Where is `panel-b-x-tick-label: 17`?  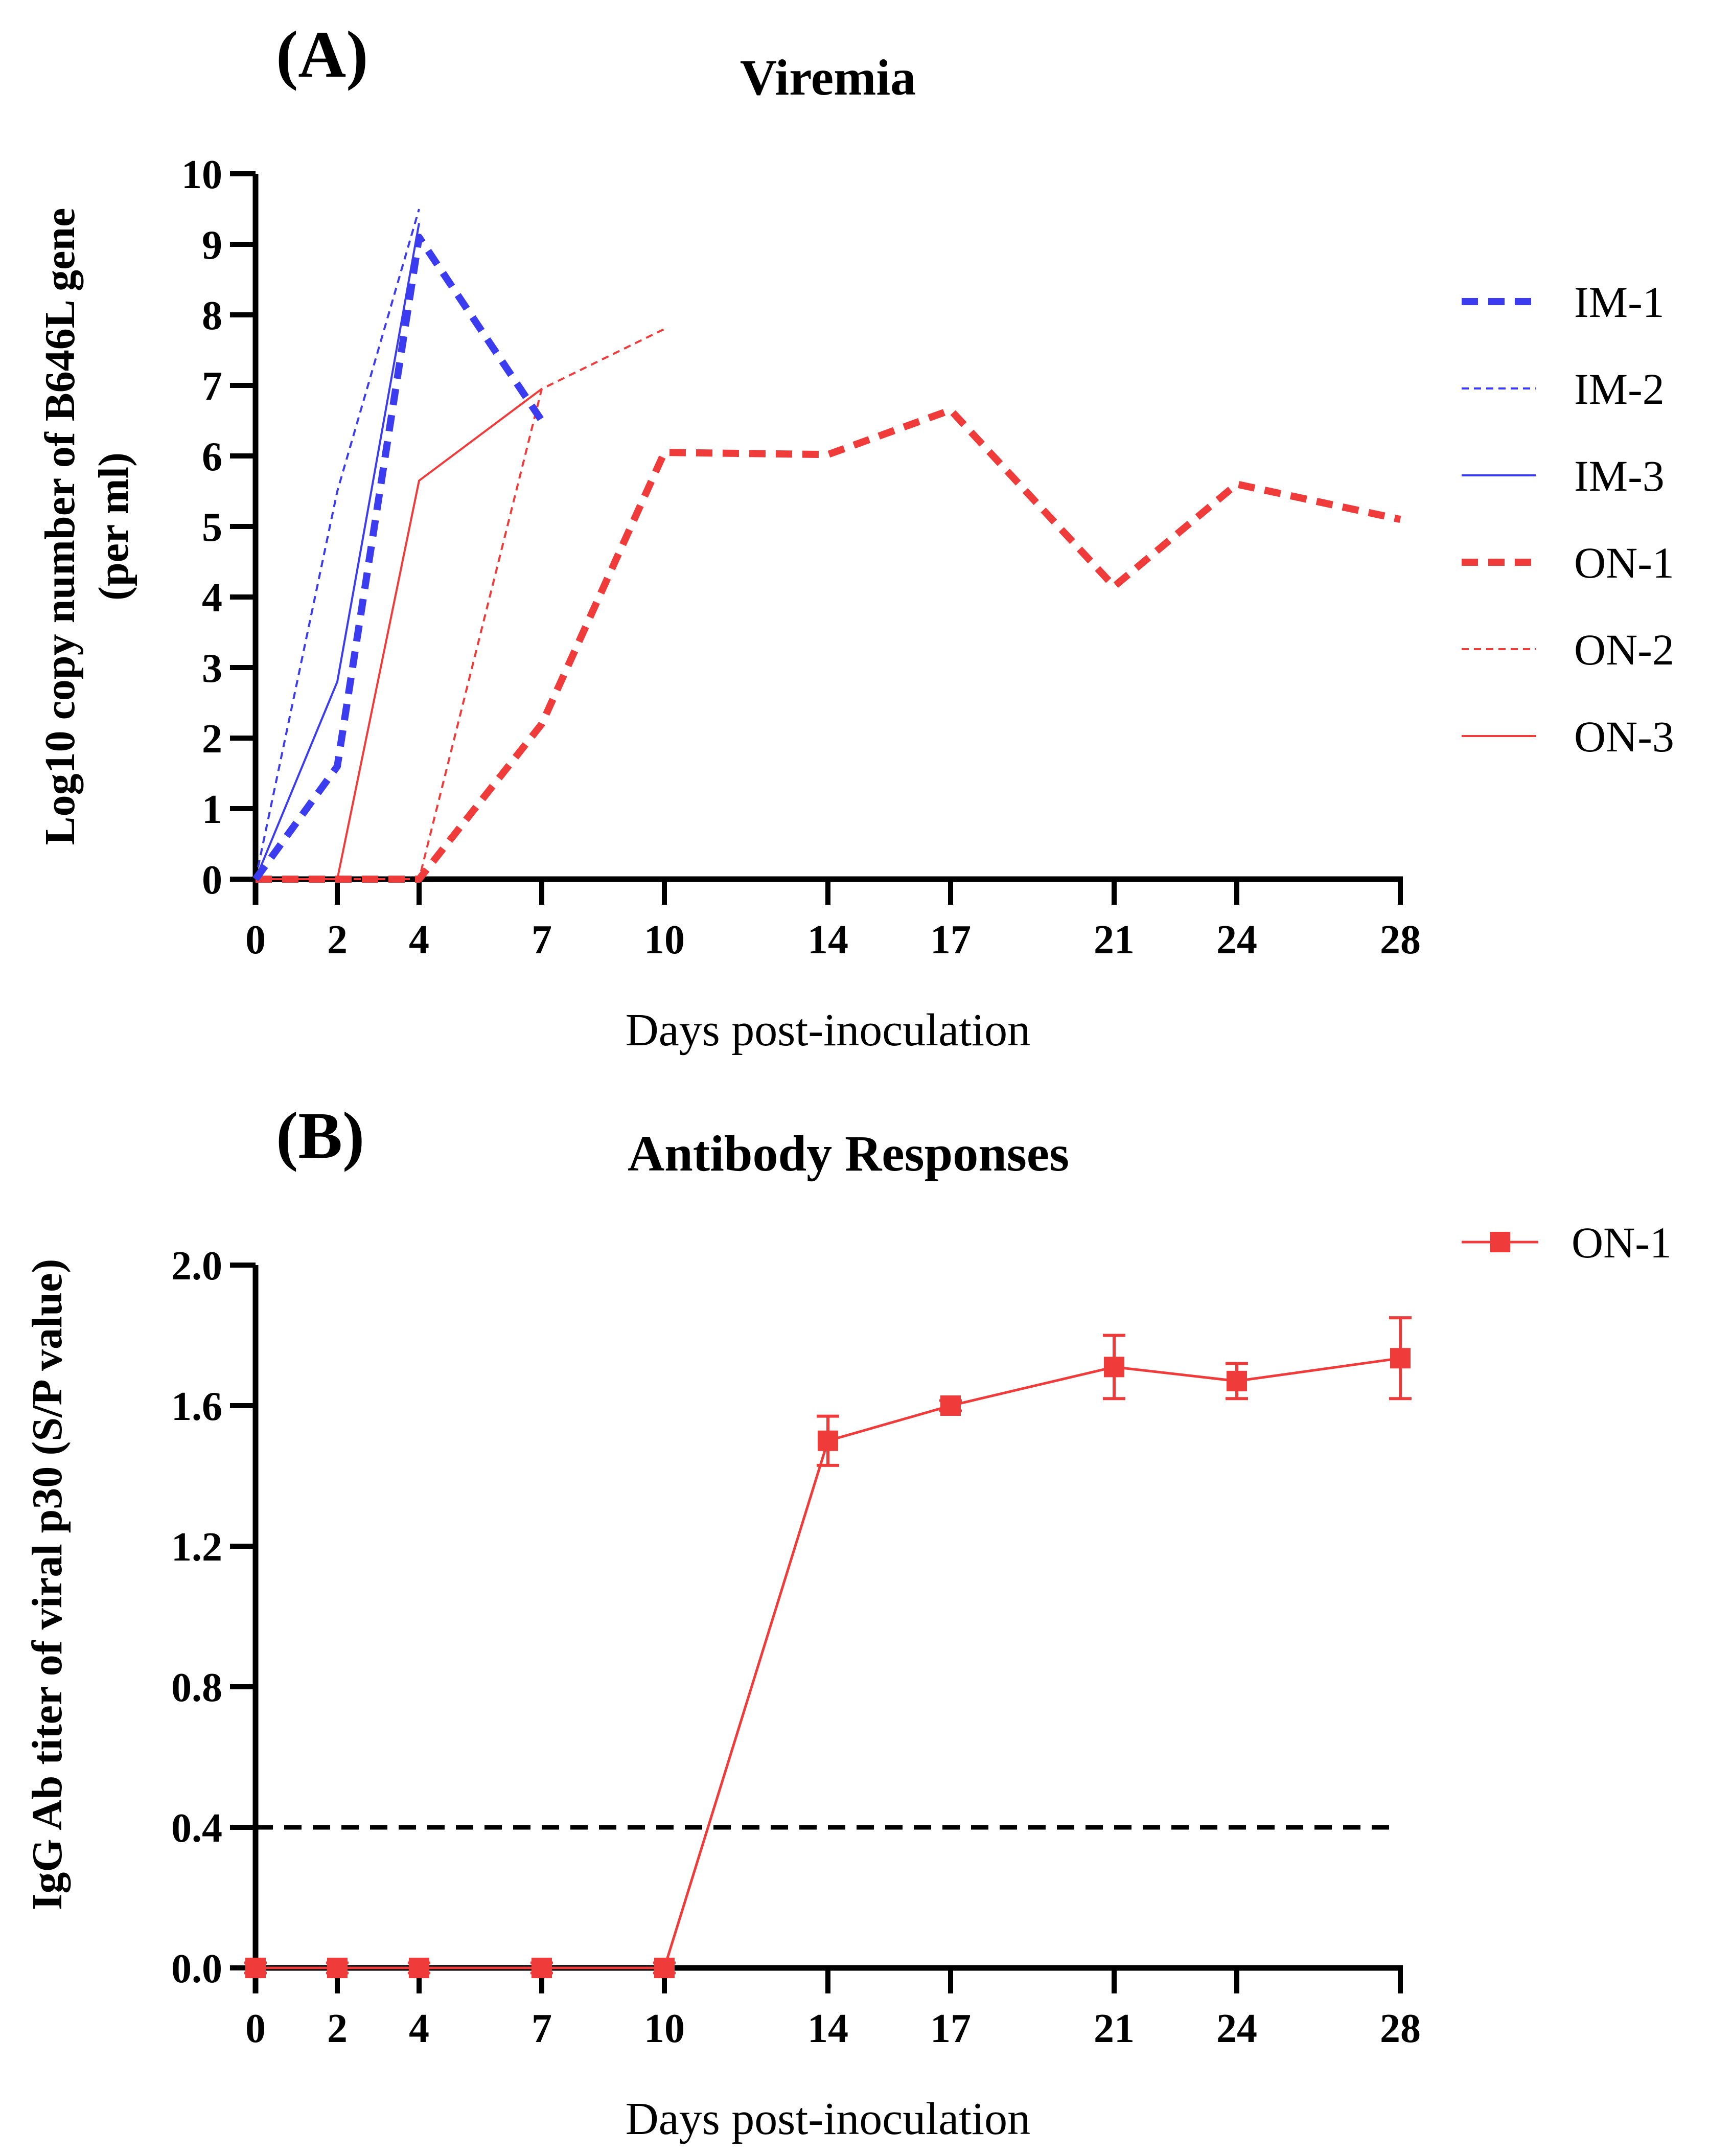 panel-b-x-tick-label: 17 is located at coordinates (950, 2028).